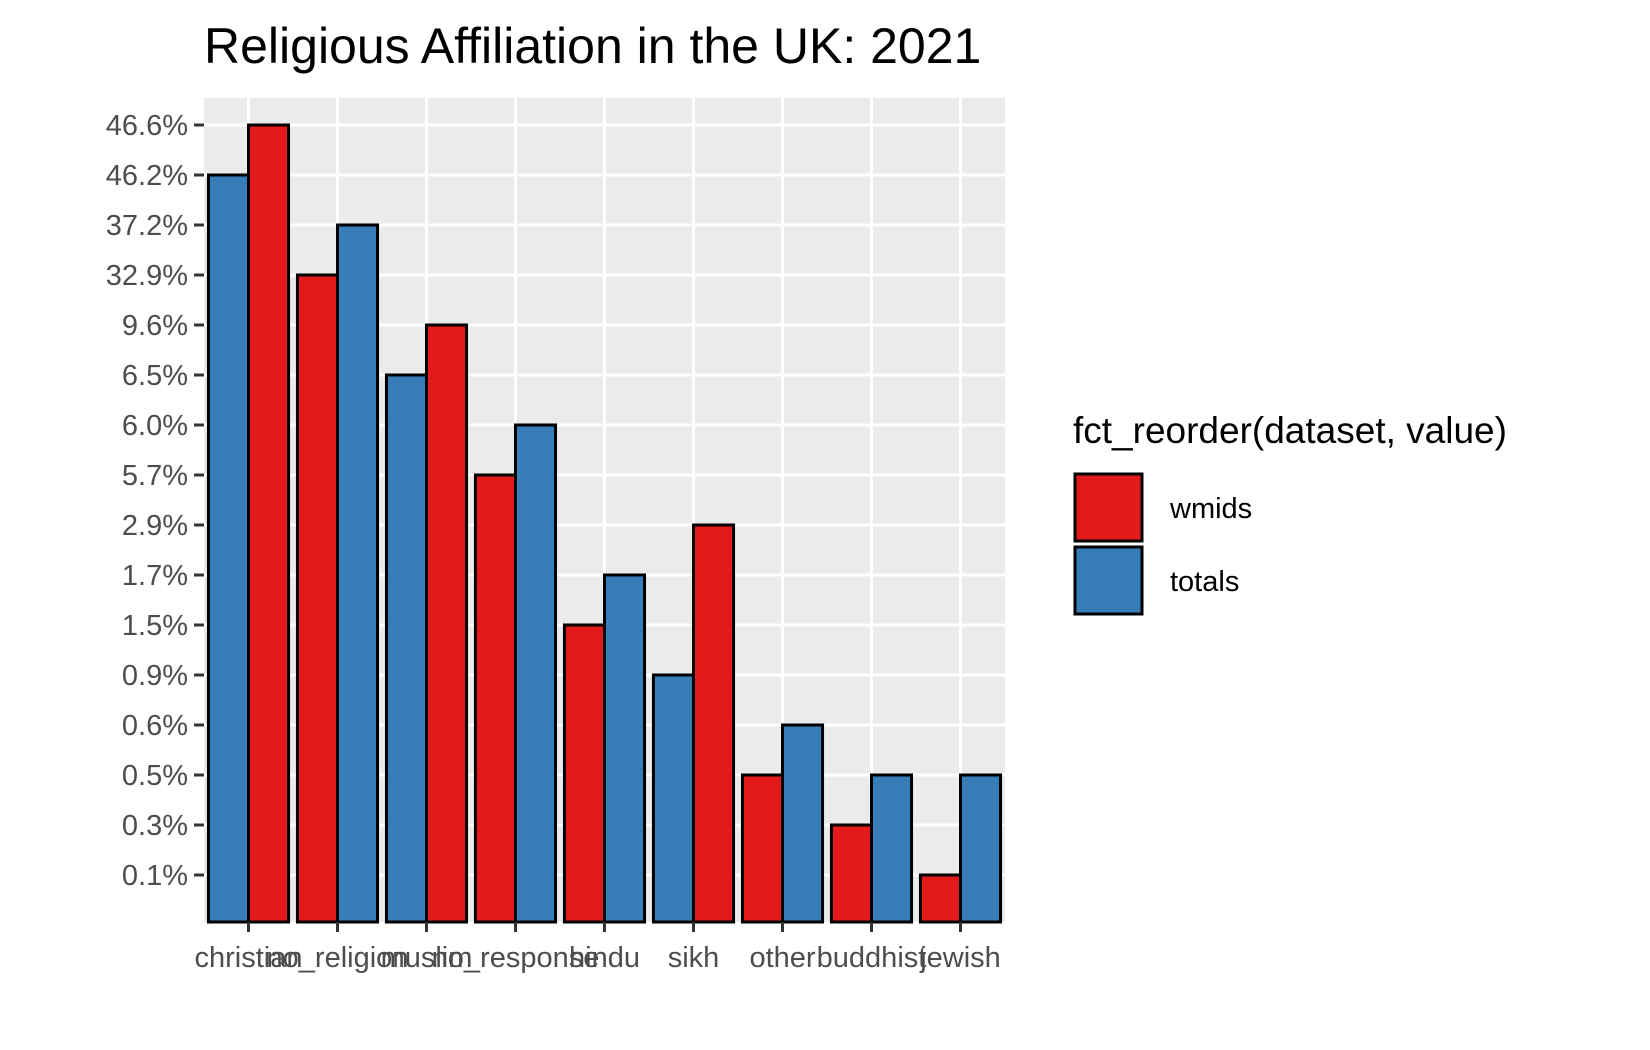  What do you see at coordinates (155, 776) in the screenshot?
I see `y-tick-label: 0.5%` at bounding box center [155, 776].